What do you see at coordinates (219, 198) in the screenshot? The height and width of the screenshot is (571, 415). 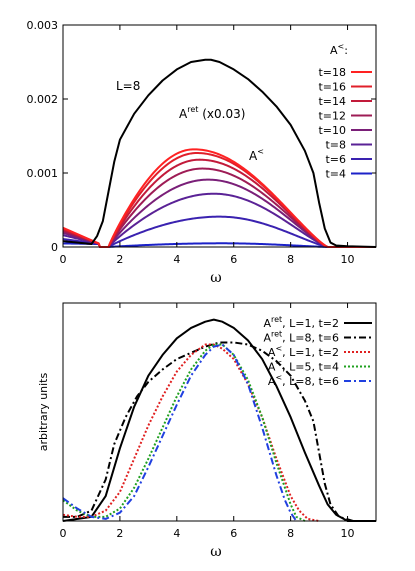 I see `top-series-line` at bounding box center [219, 198].